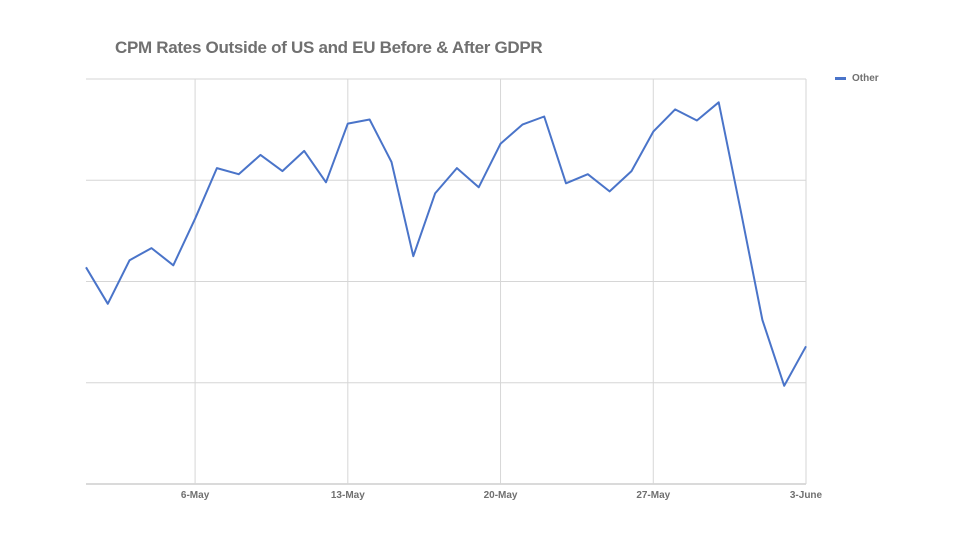  I want to click on legend: Other, so click(857, 78).